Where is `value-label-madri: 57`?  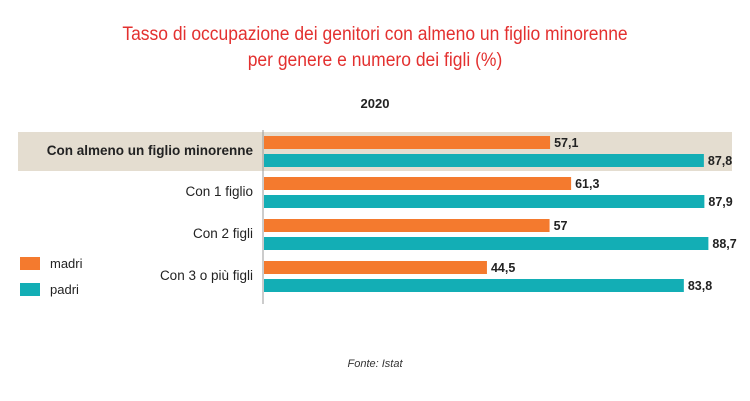 value-label-madri: 57 is located at coordinates (561, 226).